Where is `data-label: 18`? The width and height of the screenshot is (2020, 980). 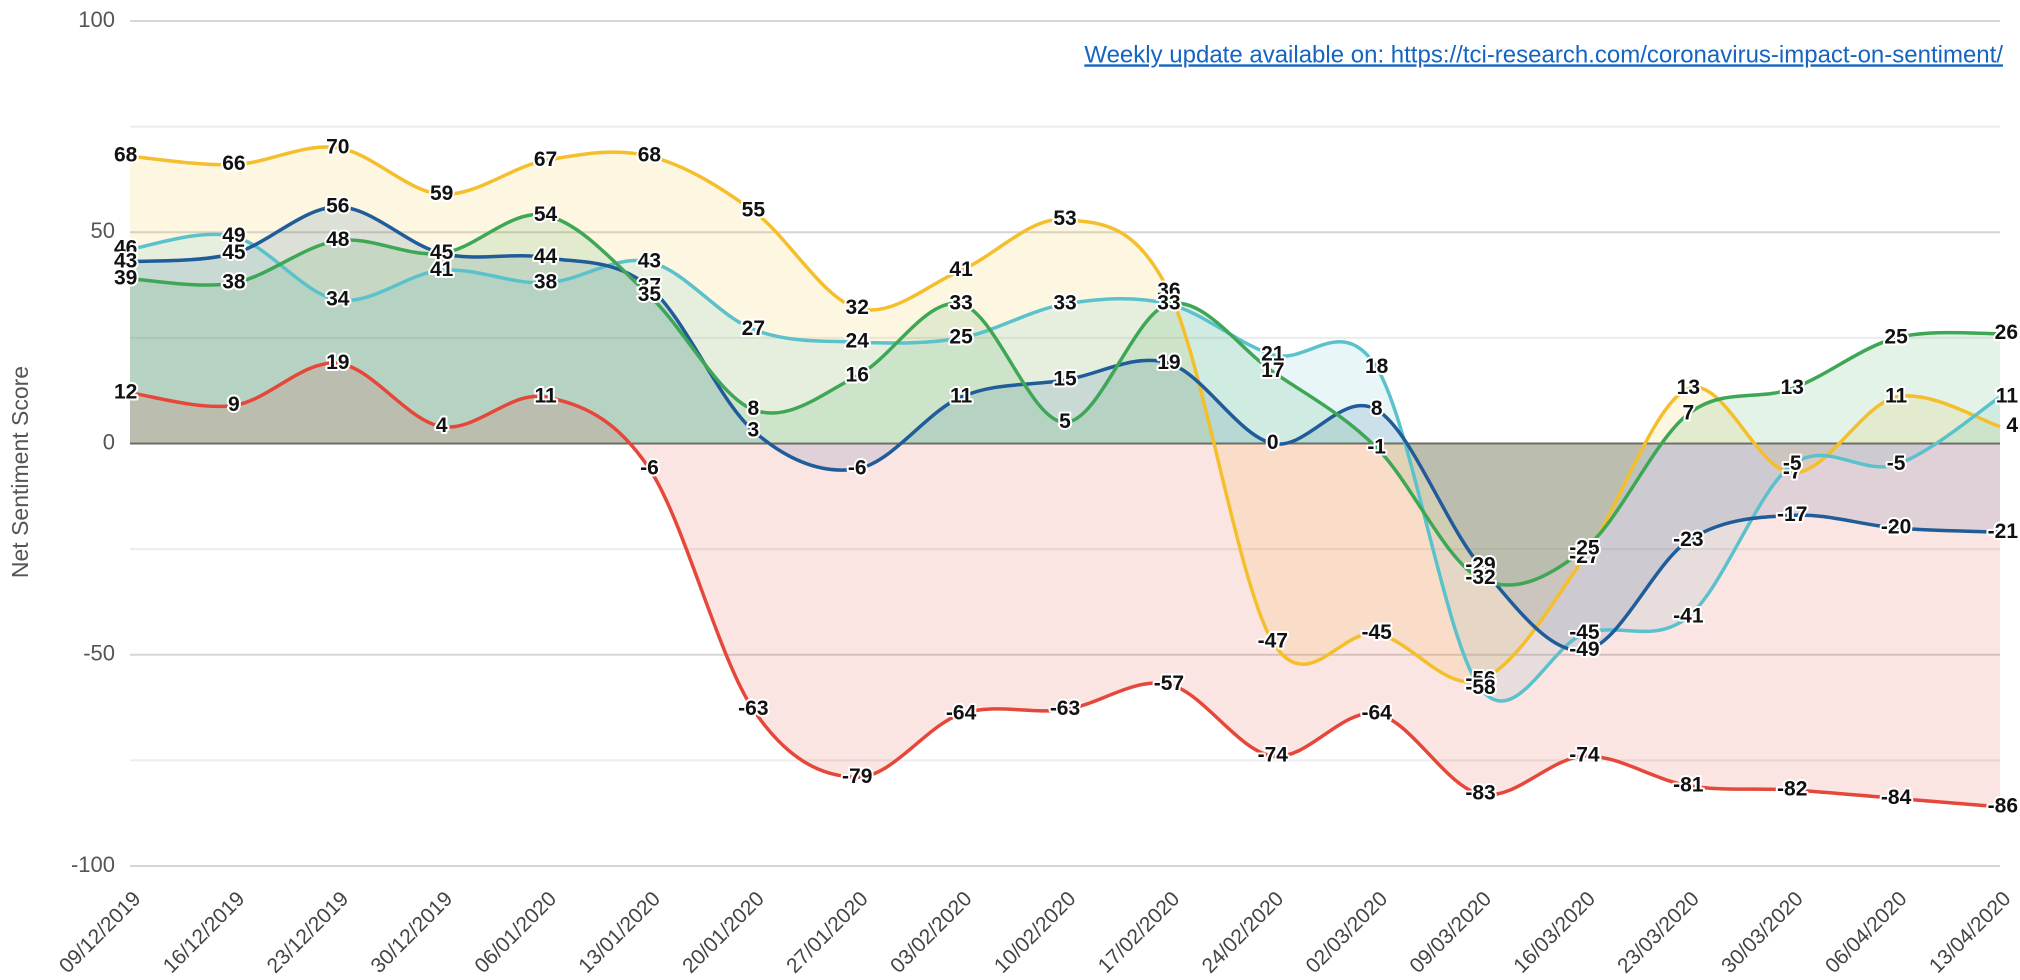
data-label: 18 is located at coordinates (1377, 366).